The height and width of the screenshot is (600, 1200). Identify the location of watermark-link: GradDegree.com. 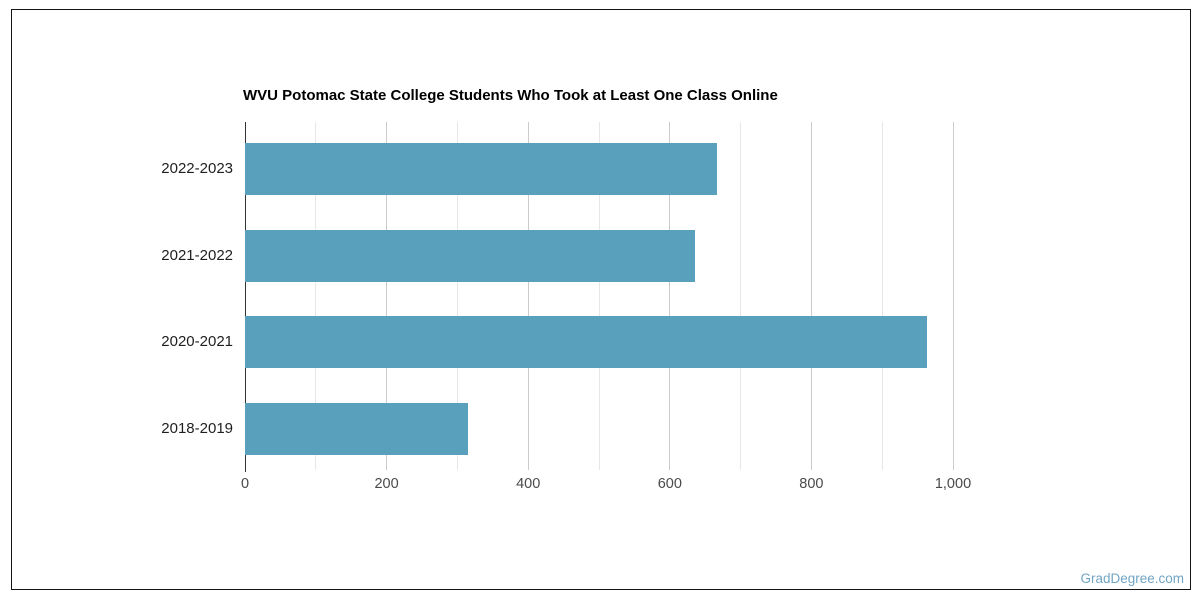
(1132, 578).